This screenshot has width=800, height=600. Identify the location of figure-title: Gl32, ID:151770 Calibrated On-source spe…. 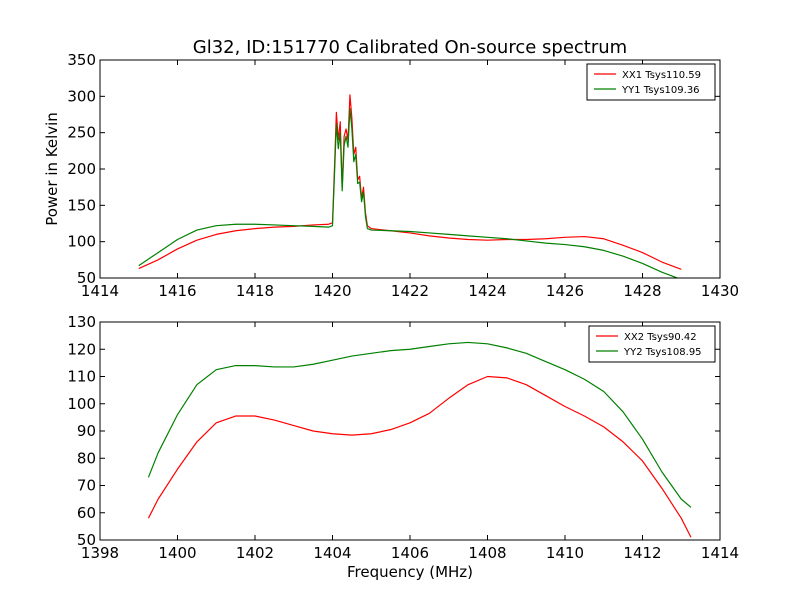
(410, 47).